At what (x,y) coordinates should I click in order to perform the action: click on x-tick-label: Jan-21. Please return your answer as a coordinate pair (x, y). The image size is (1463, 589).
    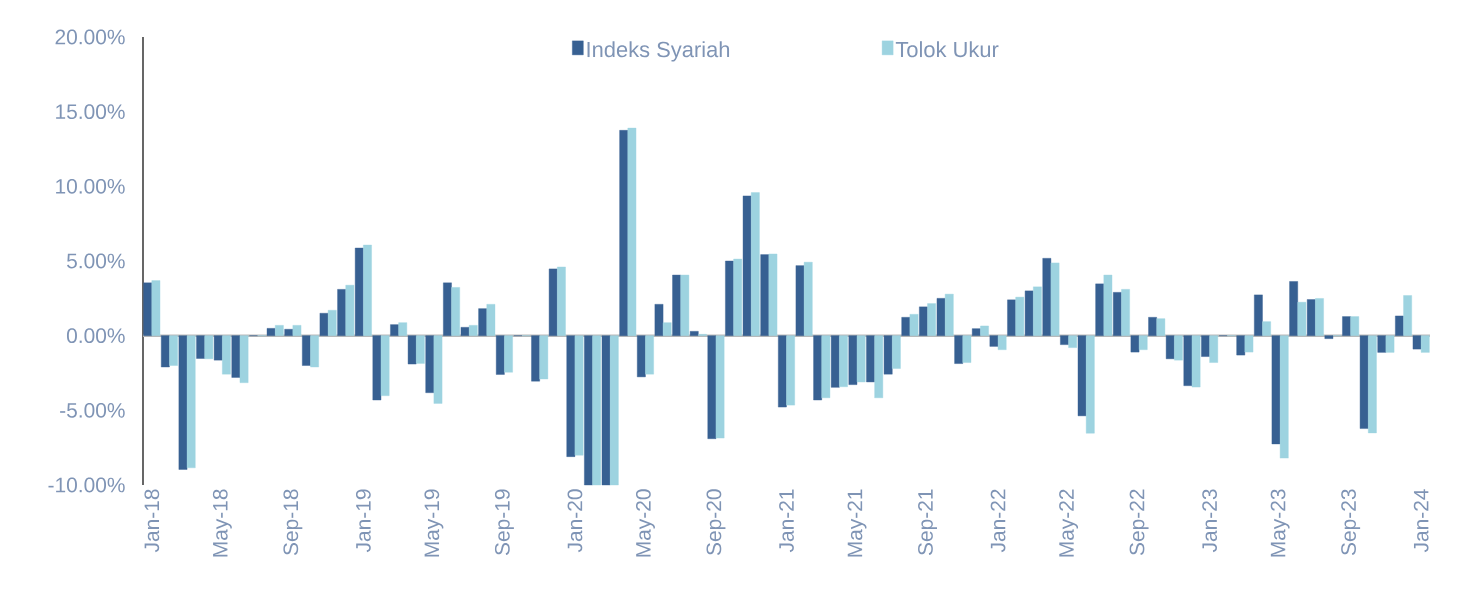
    Looking at the image, I should click on (786, 521).